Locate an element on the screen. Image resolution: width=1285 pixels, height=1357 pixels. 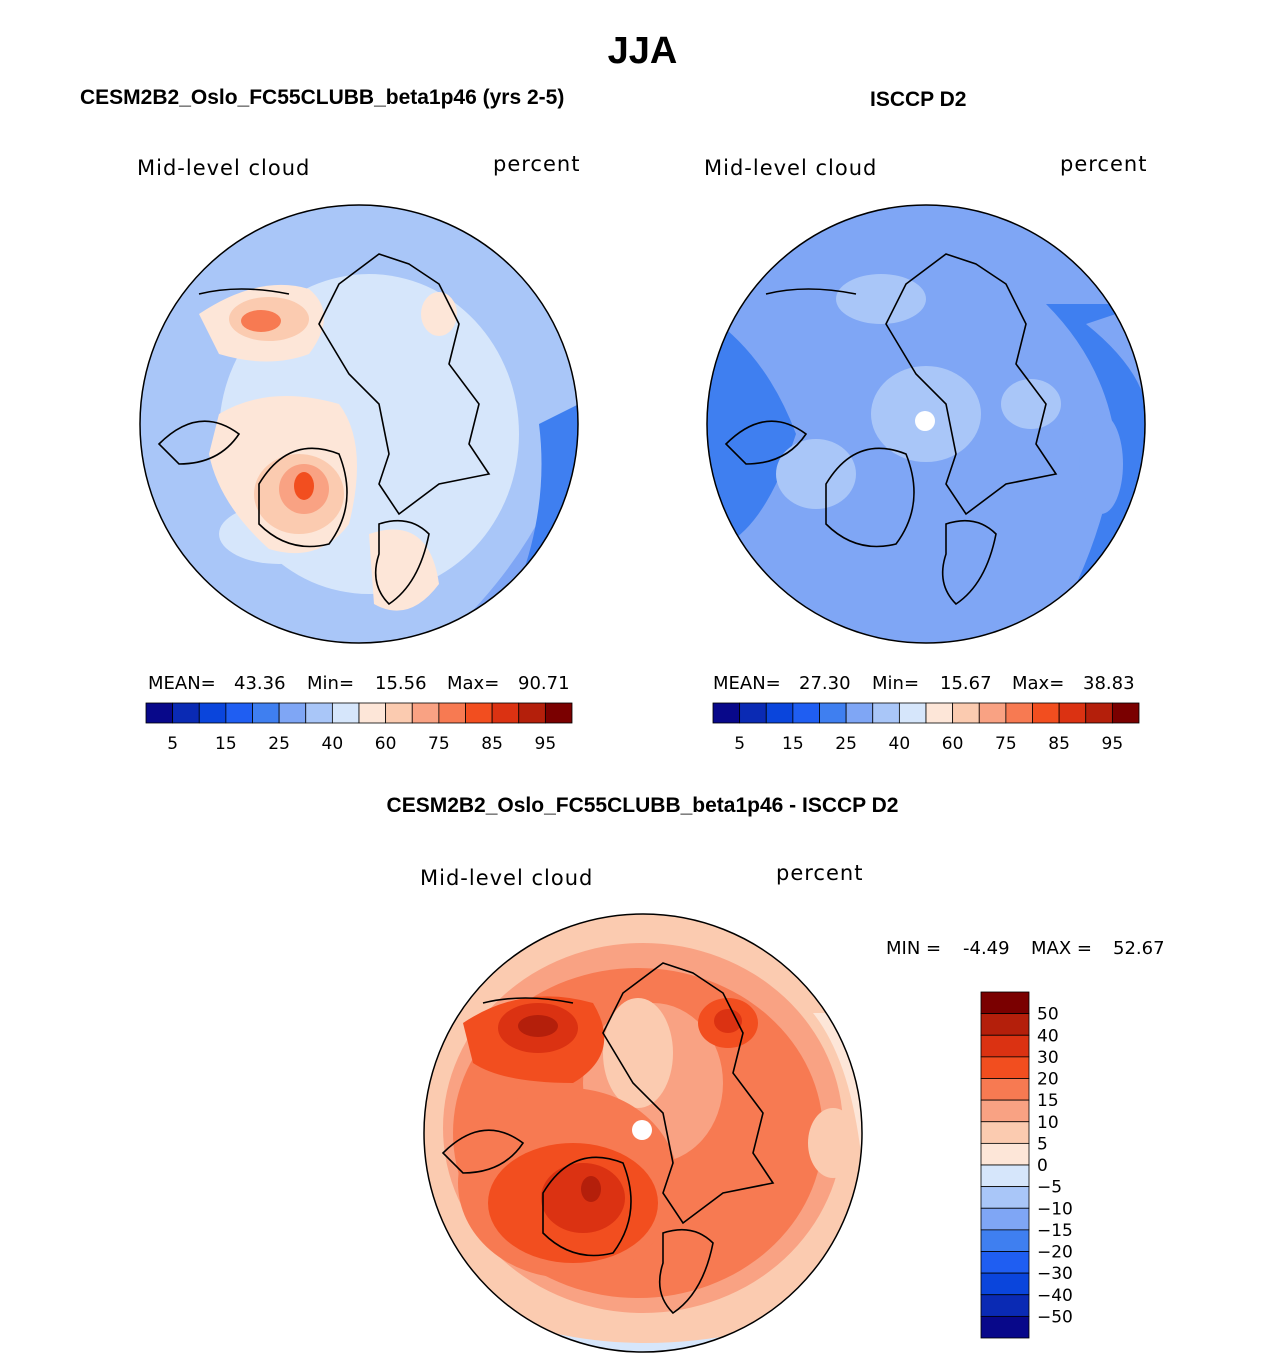
panel1-colorbar-tick: 95 is located at coordinates (546, 744).